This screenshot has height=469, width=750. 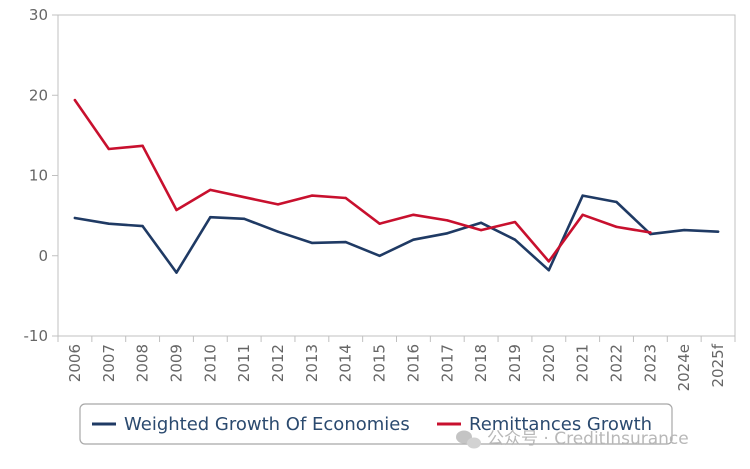 I want to click on y-tick-label: 10, so click(x=38, y=176).